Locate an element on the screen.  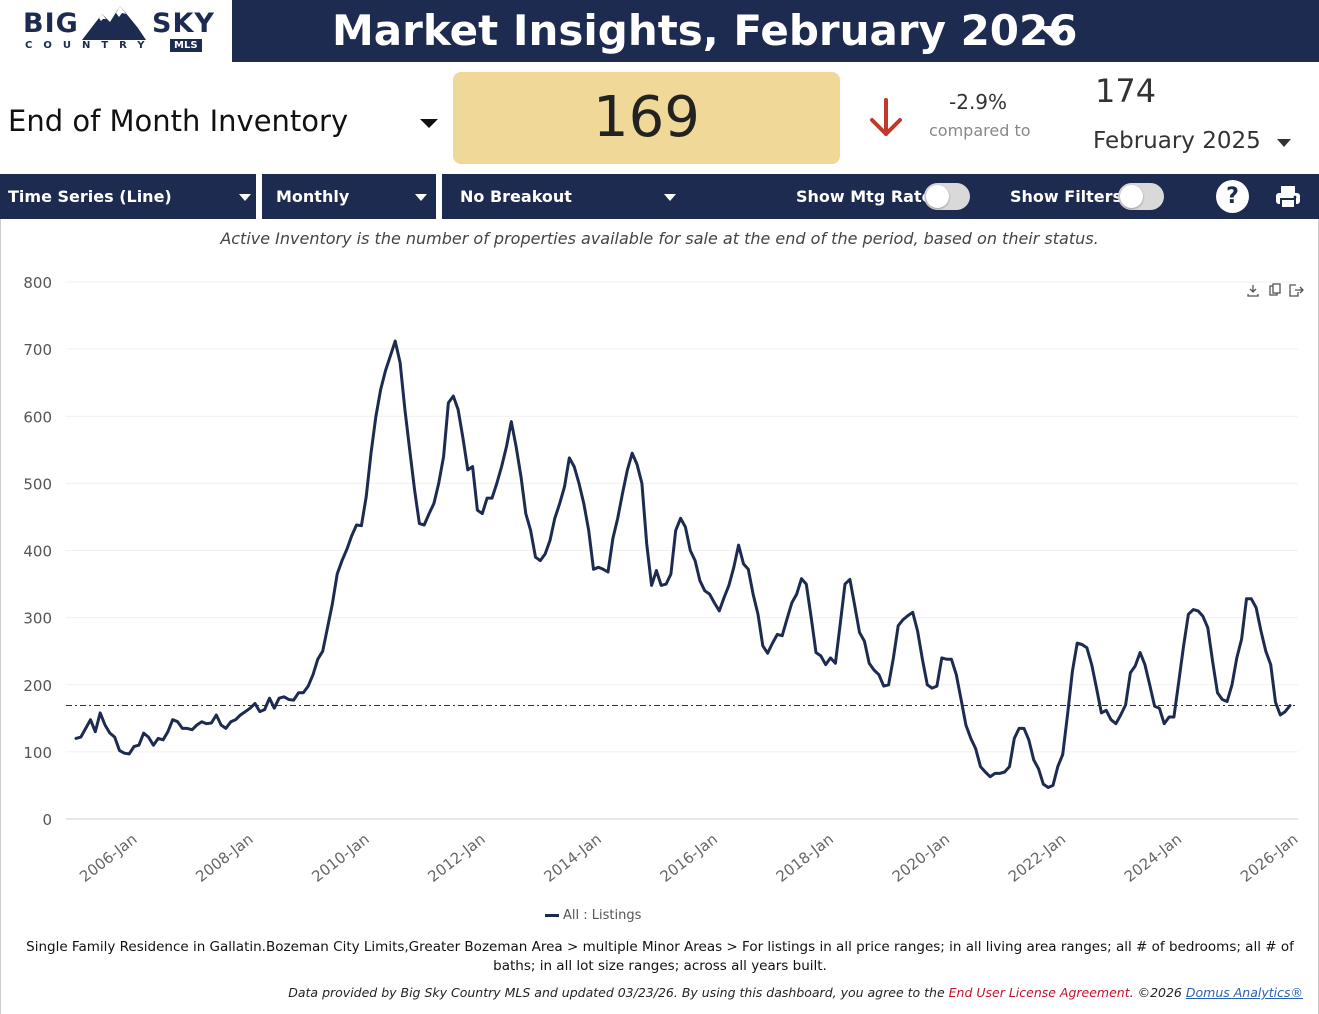
title-dropdown-icon is located at coordinates (1054, 33).